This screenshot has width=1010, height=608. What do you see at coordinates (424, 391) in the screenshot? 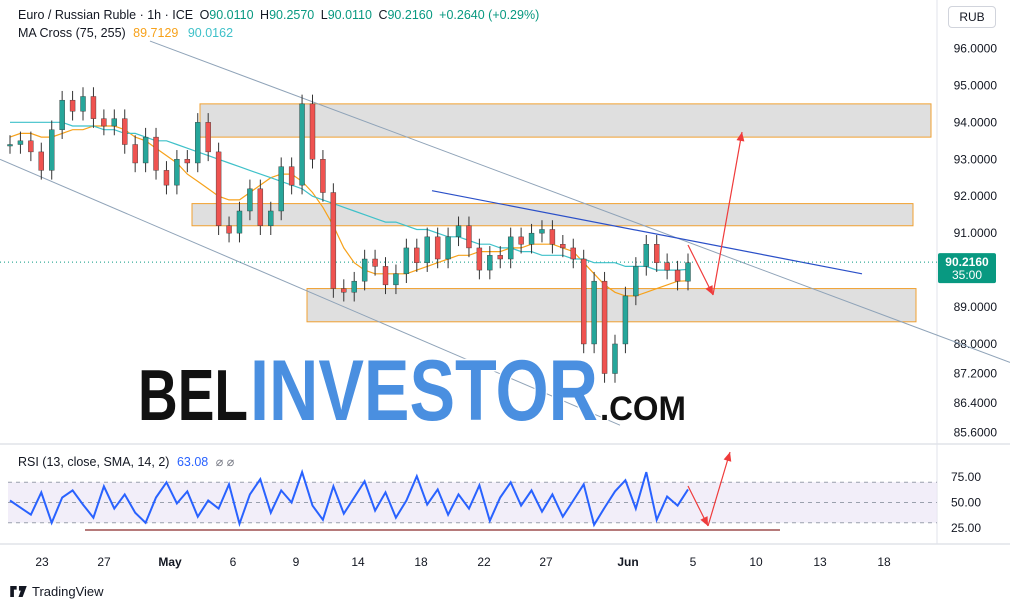
I see `watermark-part2: INVESTOR` at bounding box center [424, 391].